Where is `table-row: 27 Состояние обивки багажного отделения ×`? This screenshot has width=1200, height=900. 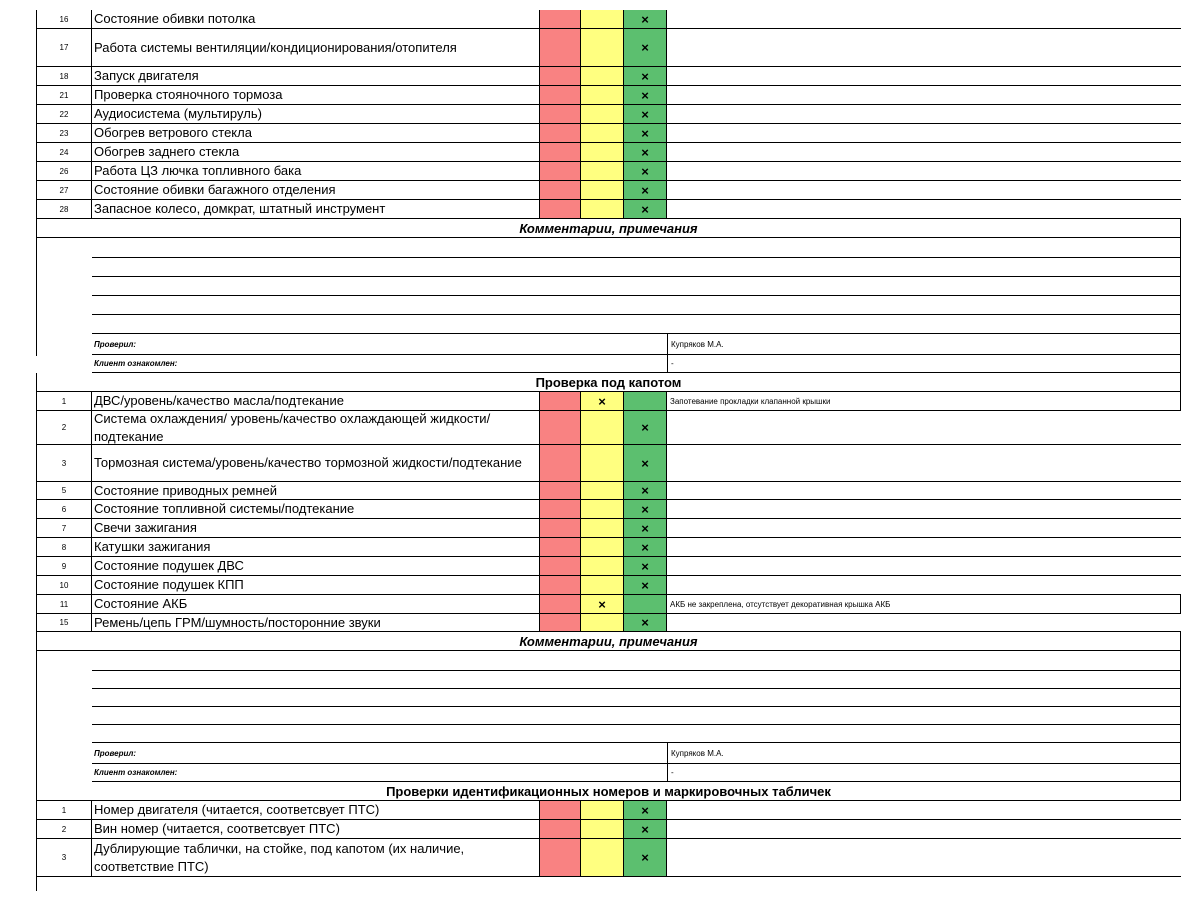
table-row: 27 Состояние обивки багажного отделения × is located at coordinates (608, 190).